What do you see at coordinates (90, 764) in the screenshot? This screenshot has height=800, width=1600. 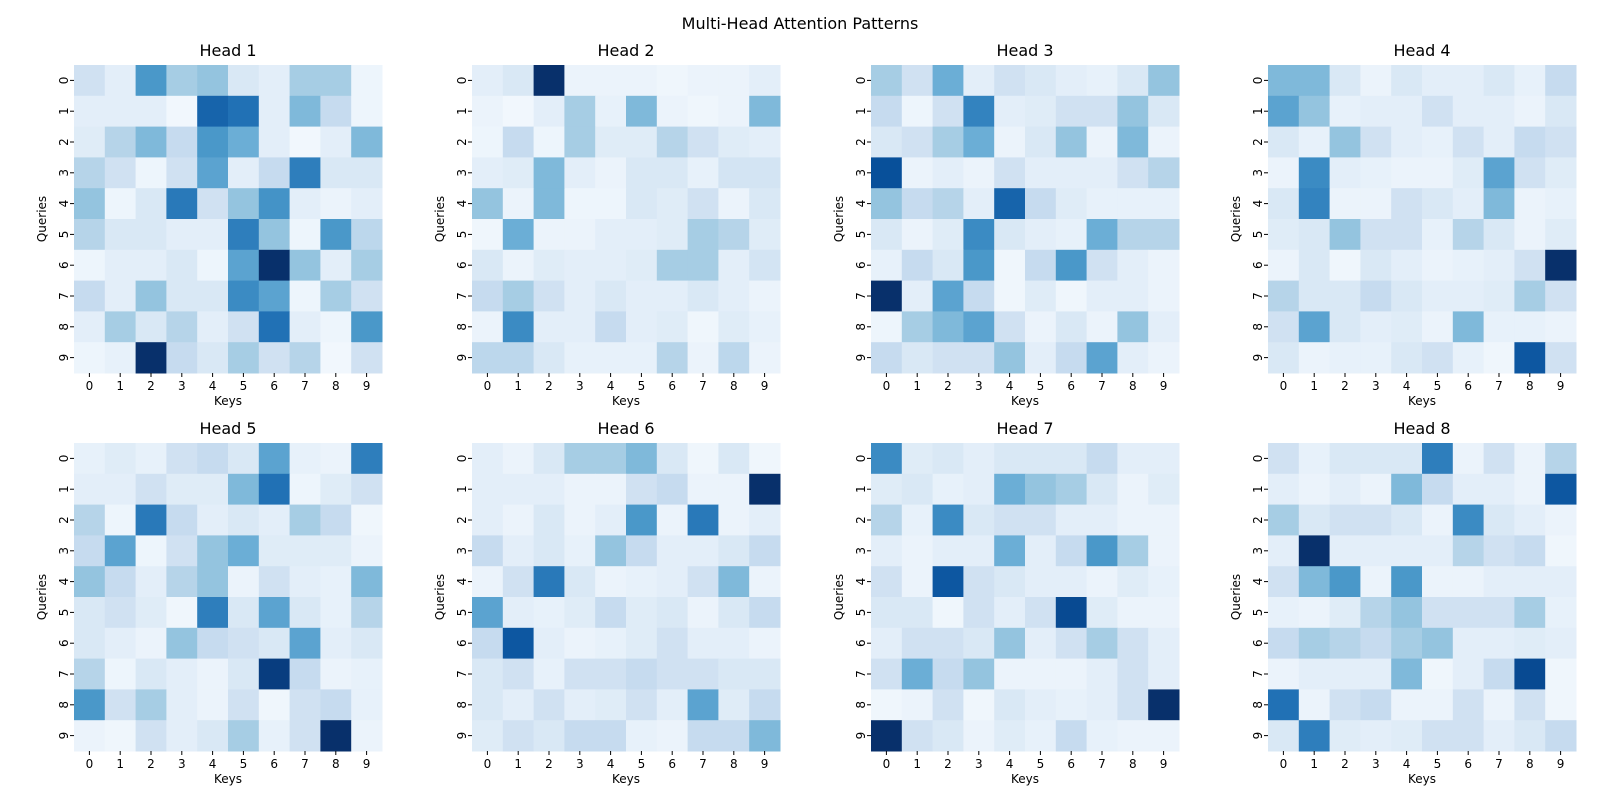 I see `x-tick-label: 0` at bounding box center [90, 764].